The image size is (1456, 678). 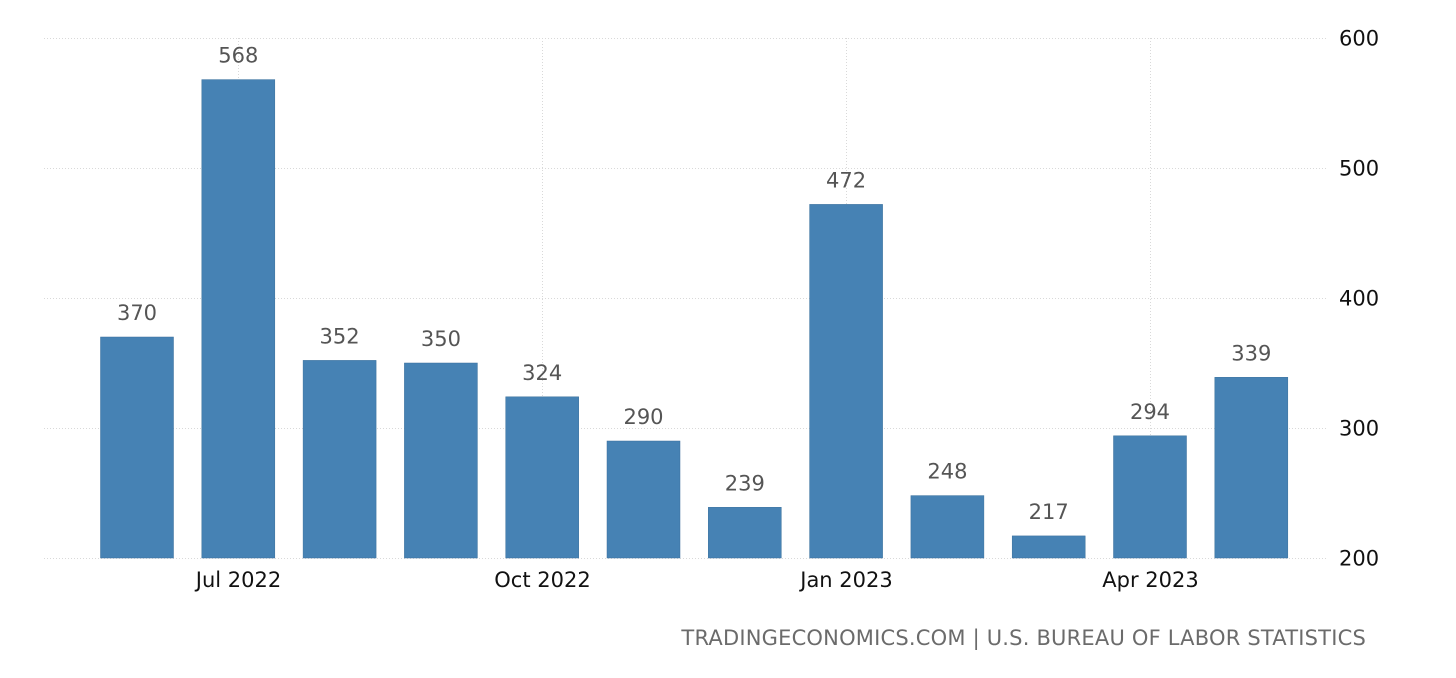 I want to click on y-tick-label: 400, so click(x=1359, y=299).